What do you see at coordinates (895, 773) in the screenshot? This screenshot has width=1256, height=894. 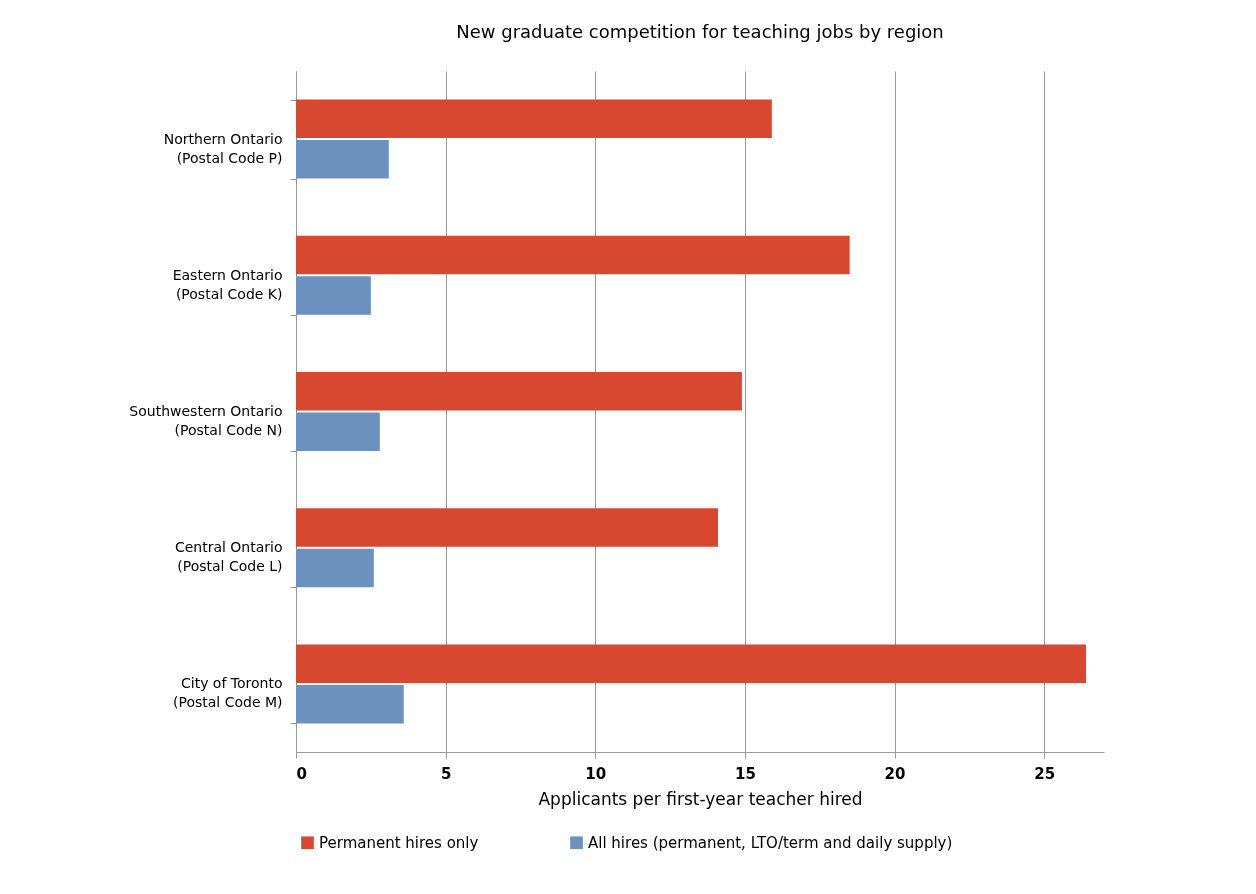 I see `x-tick-label: 20` at bounding box center [895, 773].